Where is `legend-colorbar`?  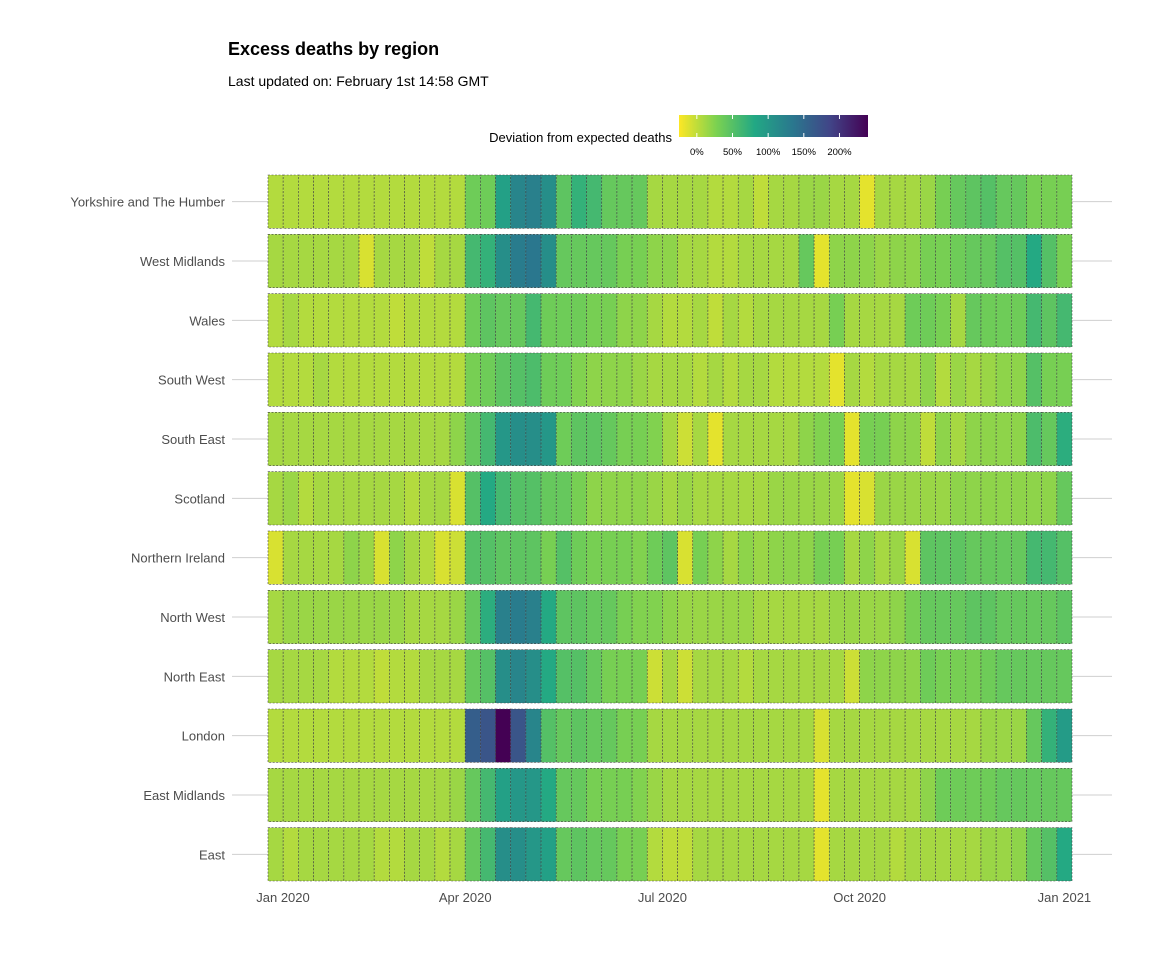
legend-colorbar is located at coordinates (773, 126).